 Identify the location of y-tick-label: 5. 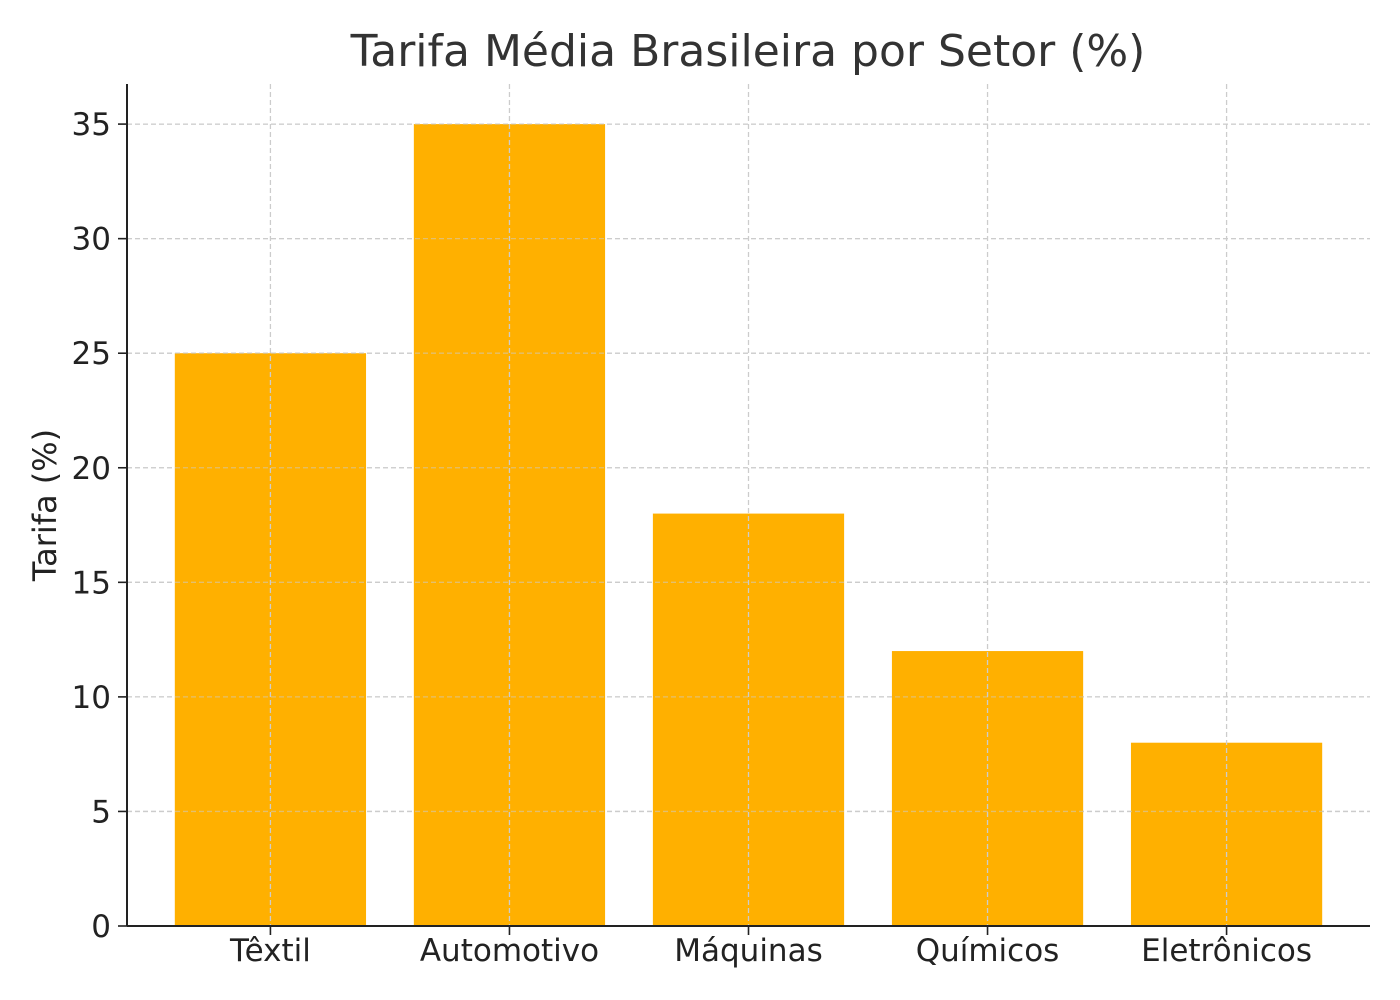
(101, 812).